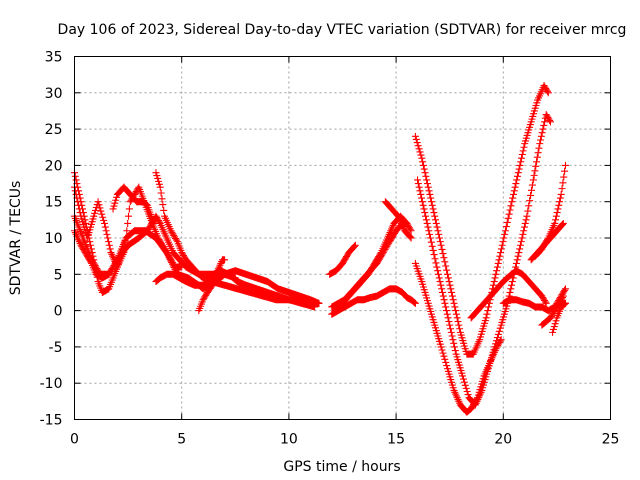 The width and height of the screenshot is (640, 480). Describe the element at coordinates (503, 440) in the screenshot. I see `x-tick-label: 20` at that location.